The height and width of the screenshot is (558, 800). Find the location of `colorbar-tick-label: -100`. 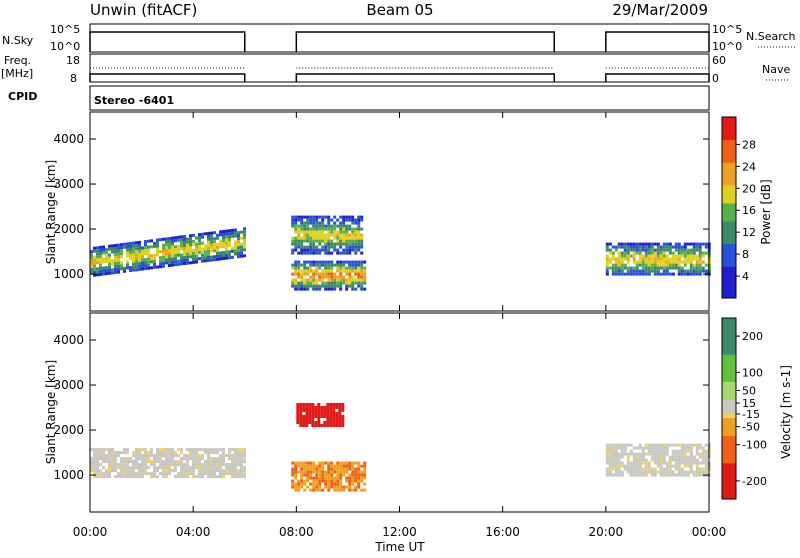

colorbar-tick-label: -100 is located at coordinates (754, 445).